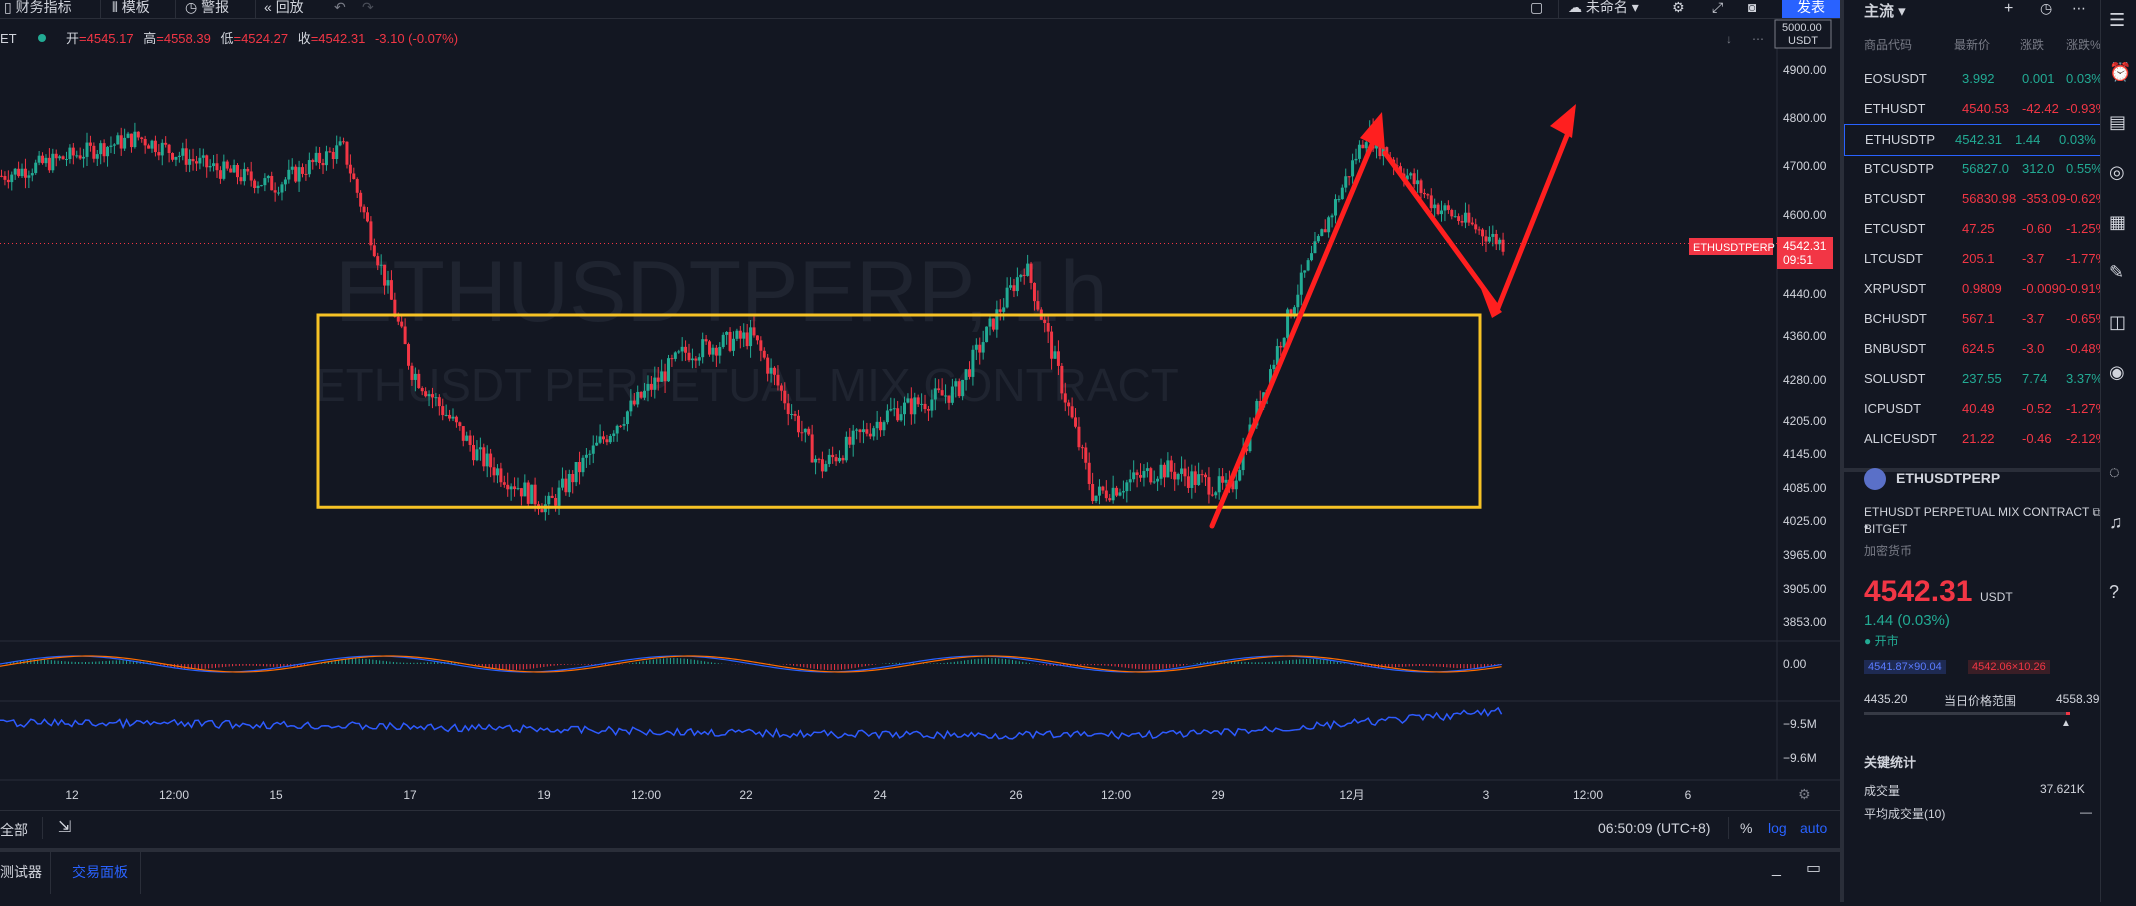  What do you see at coordinates (284, 7) in the screenshot?
I see `replay-button: « 回放` at bounding box center [284, 7].